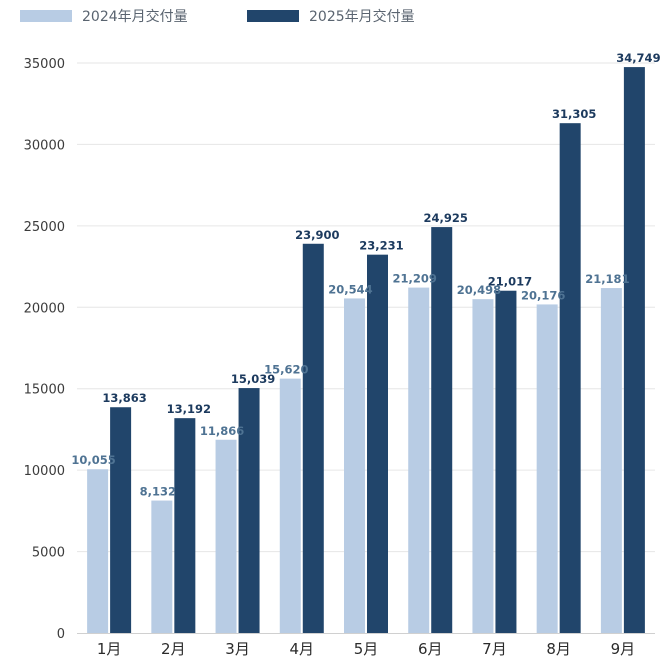 Image resolution: width=660 pixels, height=671 pixels. What do you see at coordinates (44, 145) in the screenshot?
I see `y-tick-label: 30000` at bounding box center [44, 145].